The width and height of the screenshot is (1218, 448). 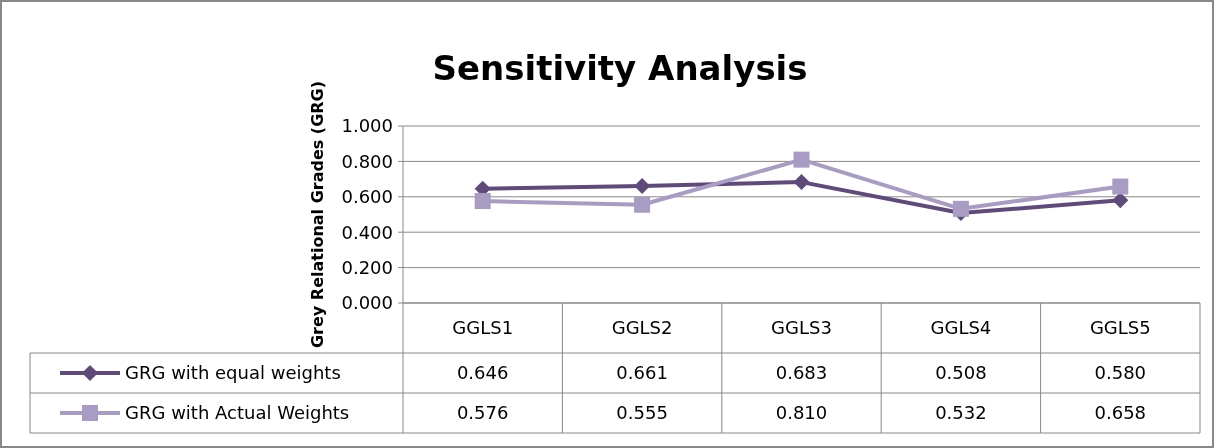 I want to click on data-label: 0.810, so click(x=801, y=413).